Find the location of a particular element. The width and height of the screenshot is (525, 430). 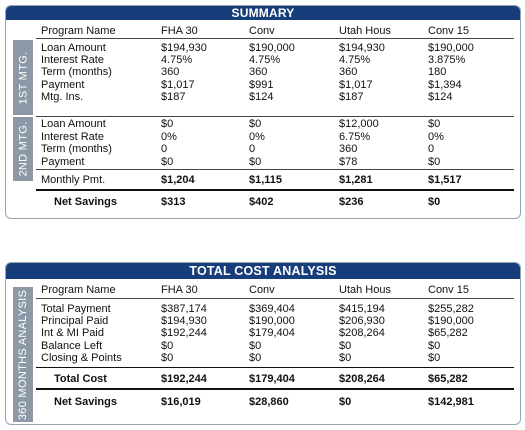

table-row: Payment $0 $0 $78 $0 is located at coordinates (263, 162).